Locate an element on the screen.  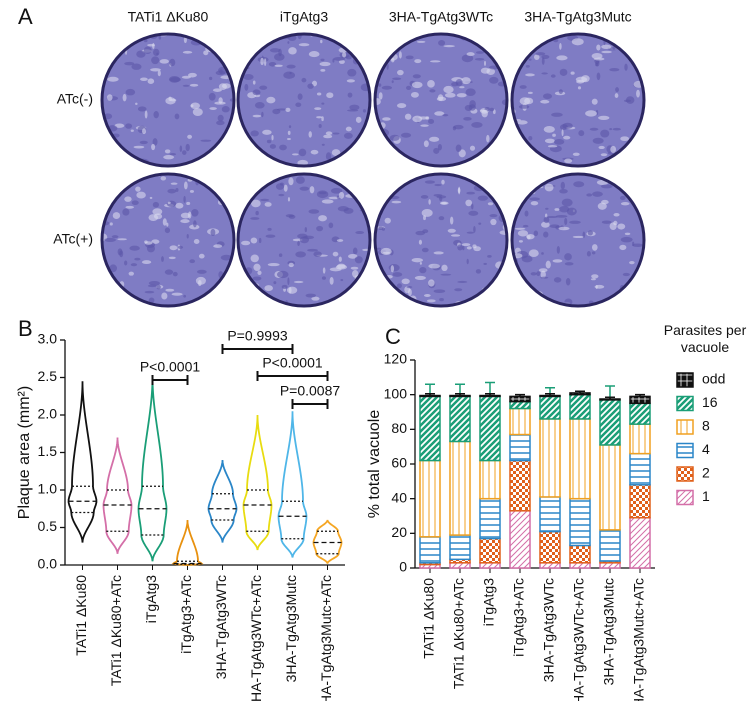
x-tick-label: TATi1 ΔKu80 is located at coordinates (429, 618).